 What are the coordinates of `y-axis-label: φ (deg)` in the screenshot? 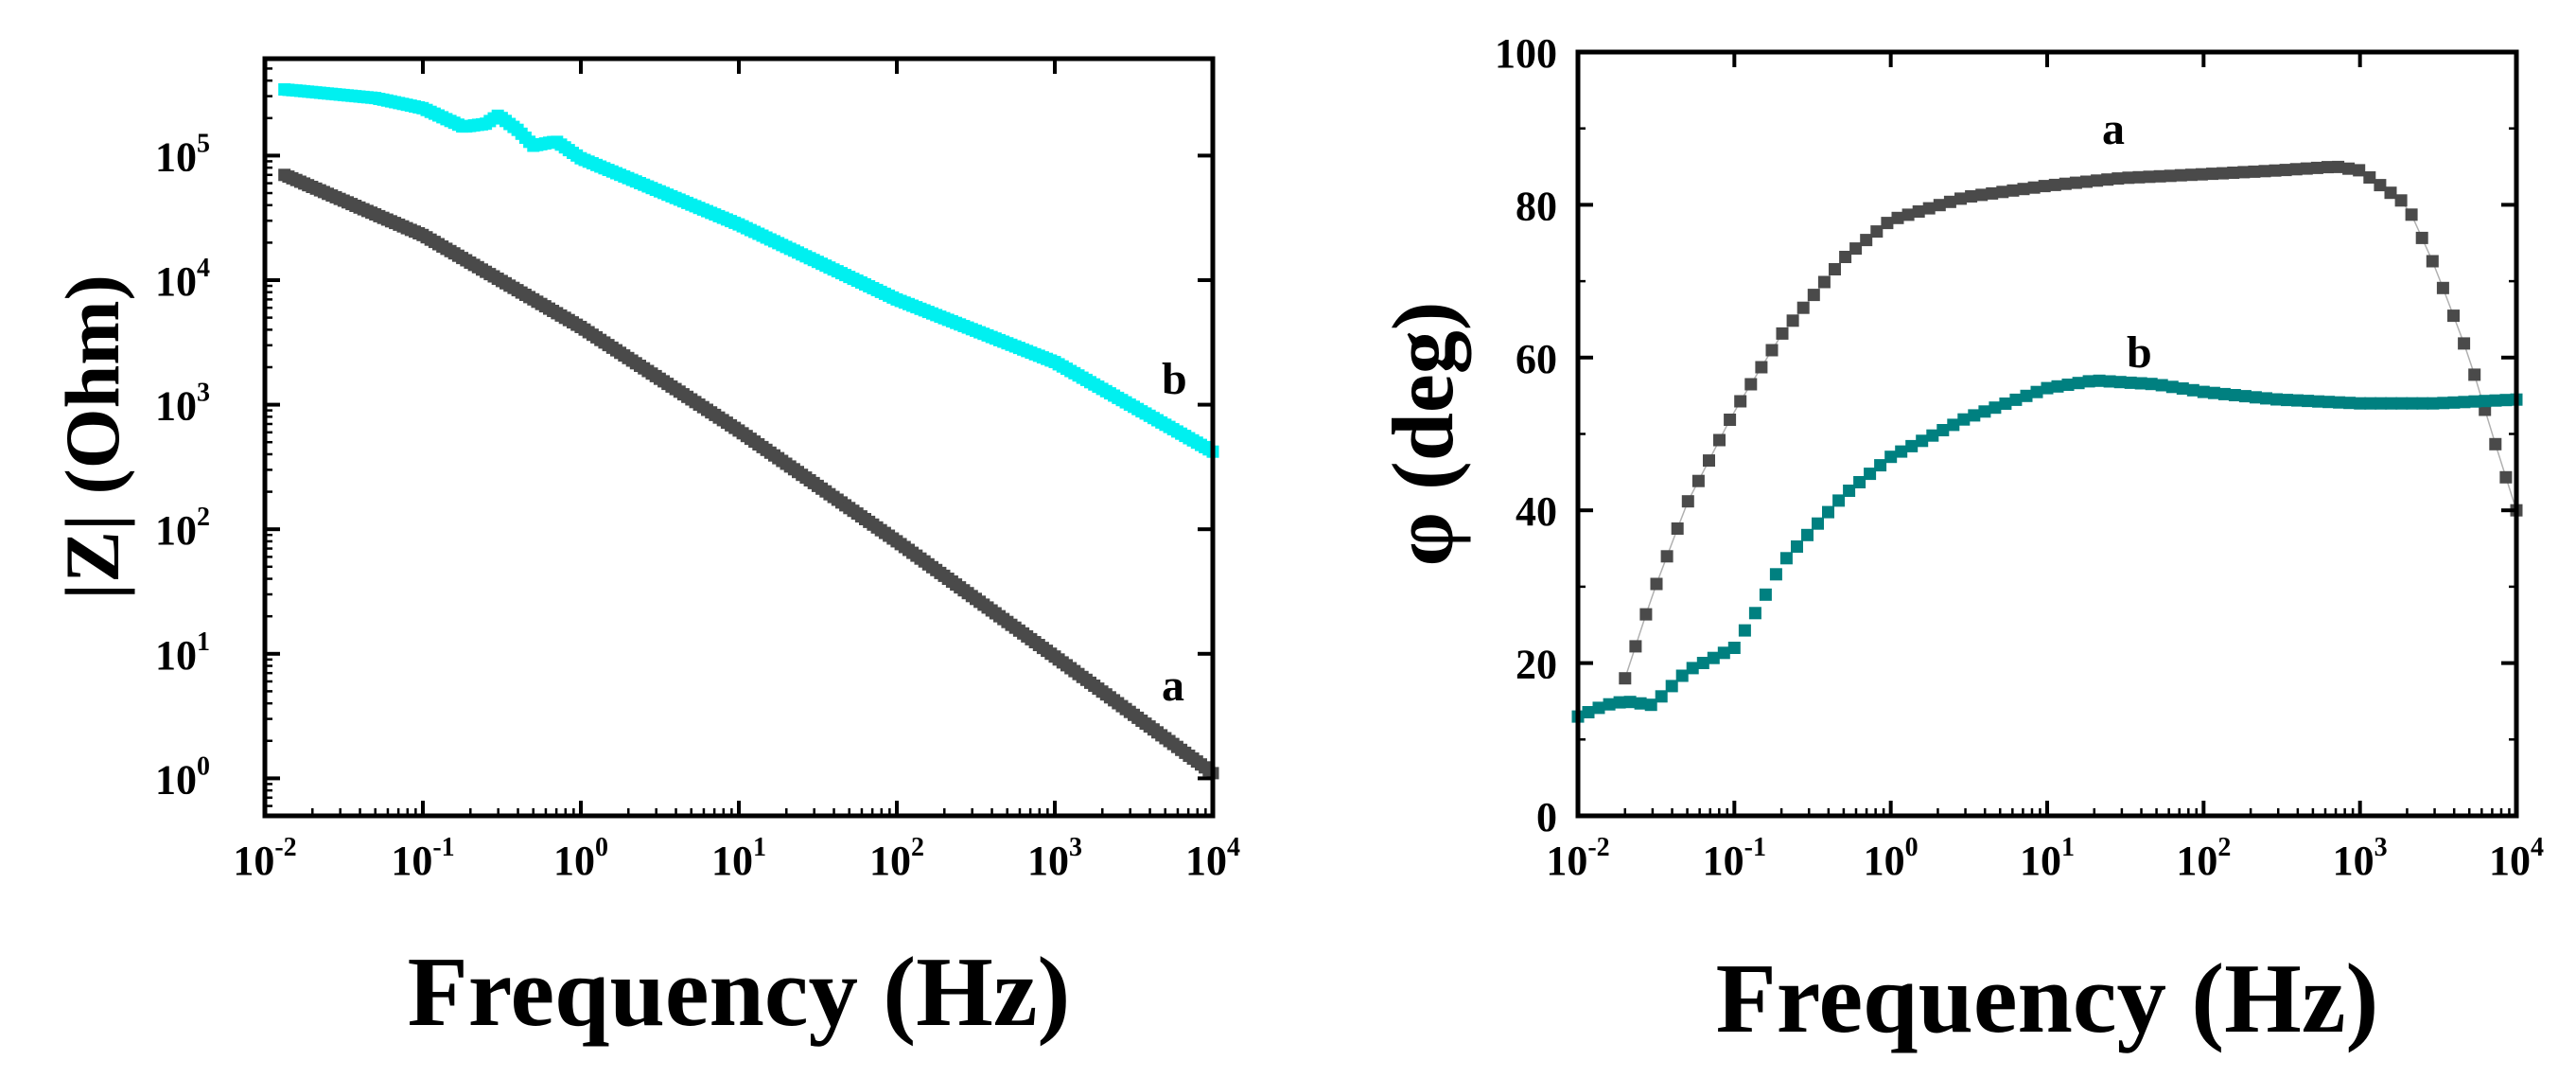 It's located at (1423, 434).